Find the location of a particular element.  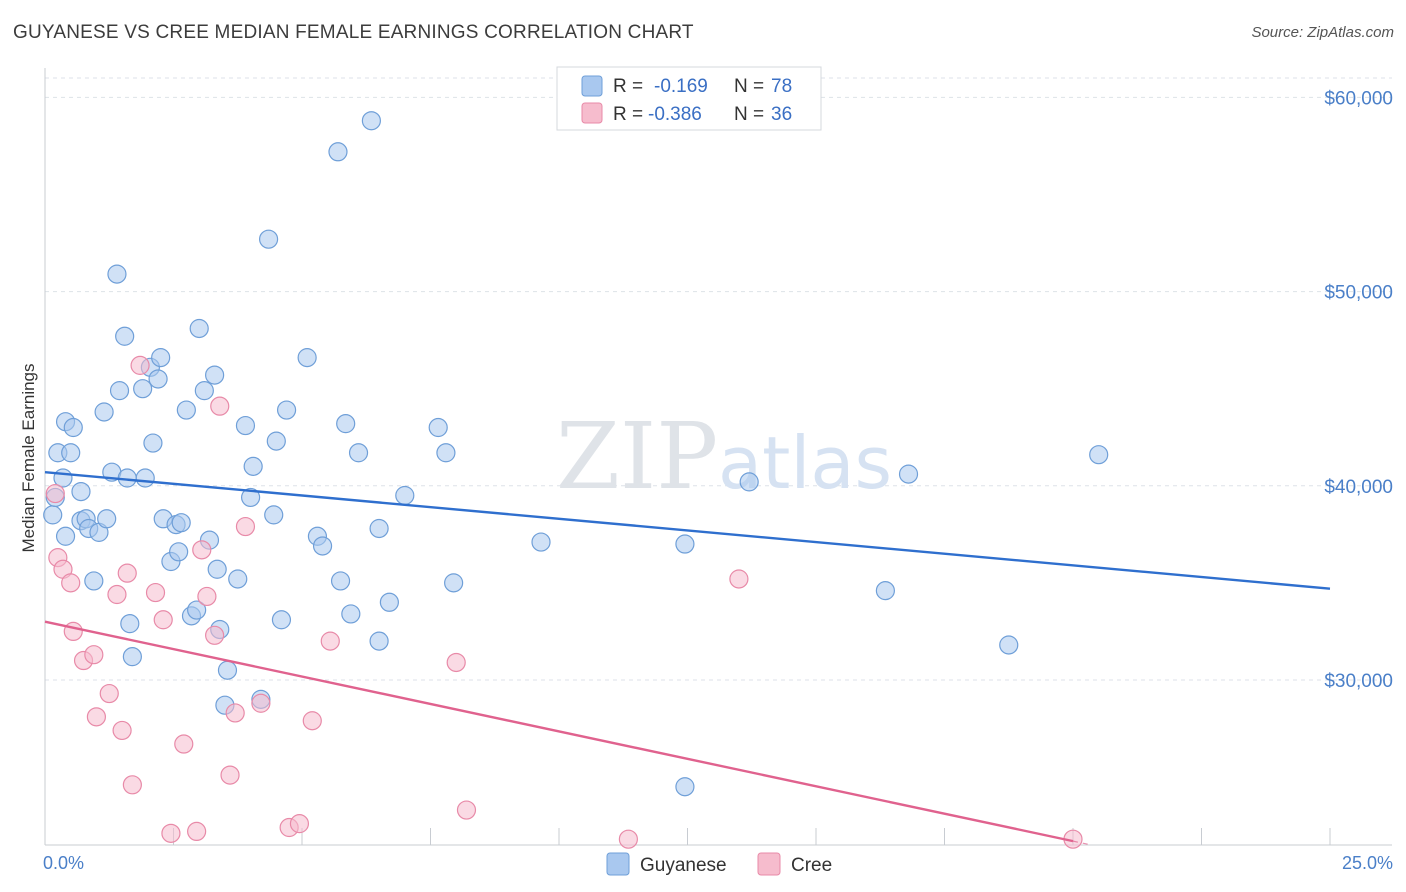

legend-swatch-guyanese is located at coordinates (592, 86).